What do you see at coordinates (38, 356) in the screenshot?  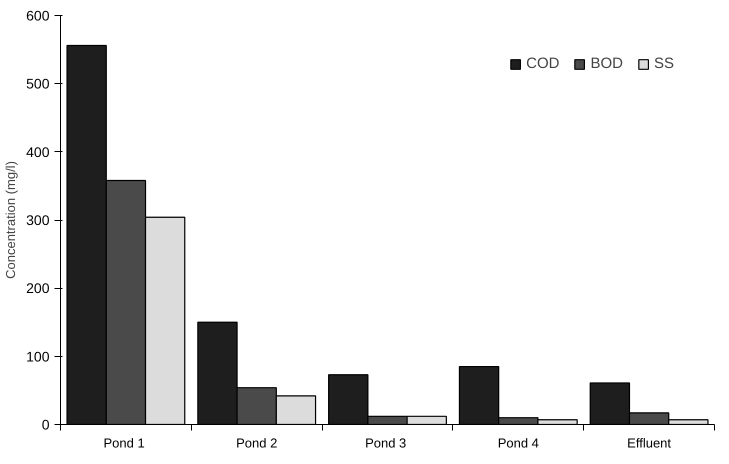 I see `y-tick-label: 100` at bounding box center [38, 356].